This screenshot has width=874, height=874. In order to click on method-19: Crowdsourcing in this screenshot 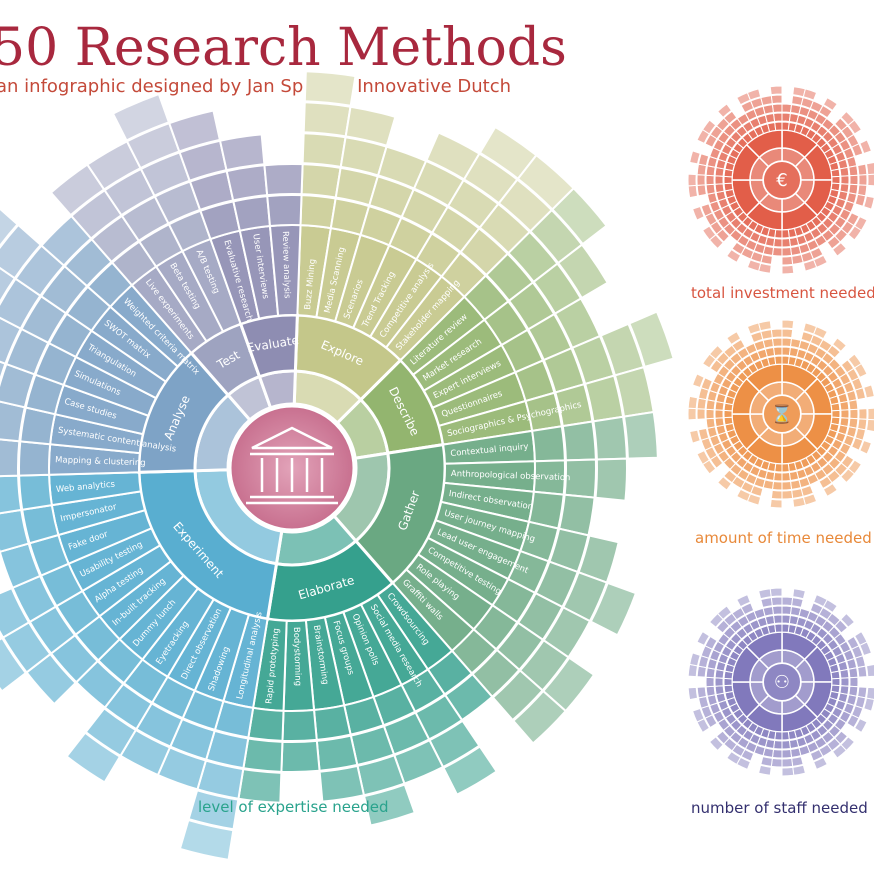, I will do `click(435, 651)`.